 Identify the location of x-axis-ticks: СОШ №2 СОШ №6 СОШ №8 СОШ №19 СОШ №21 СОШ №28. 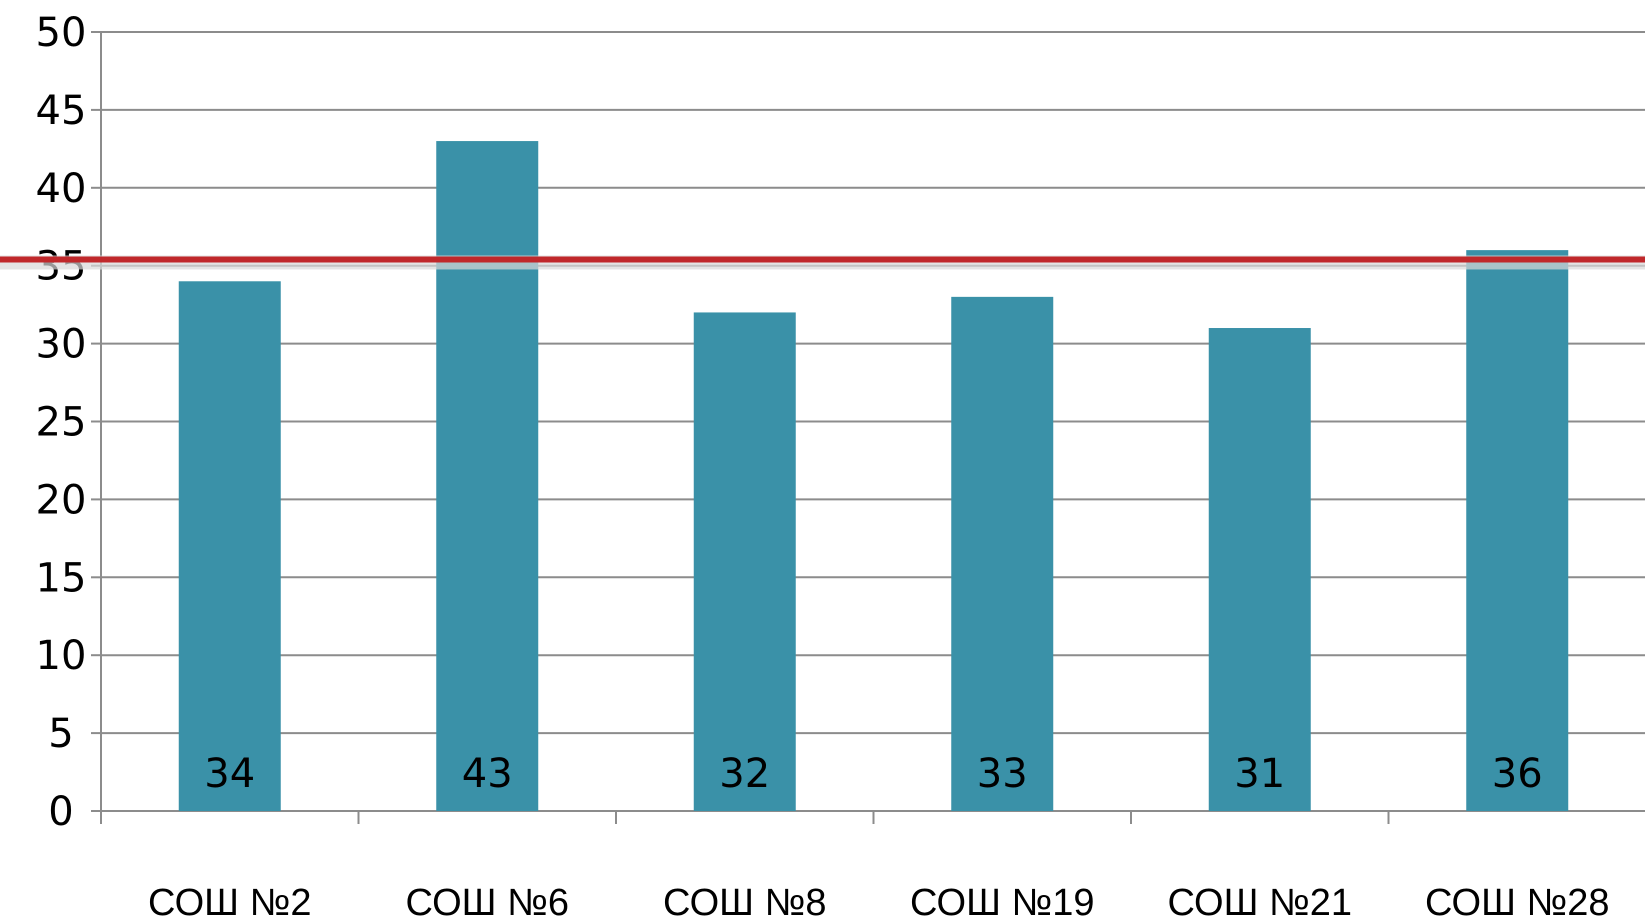
(879, 901).